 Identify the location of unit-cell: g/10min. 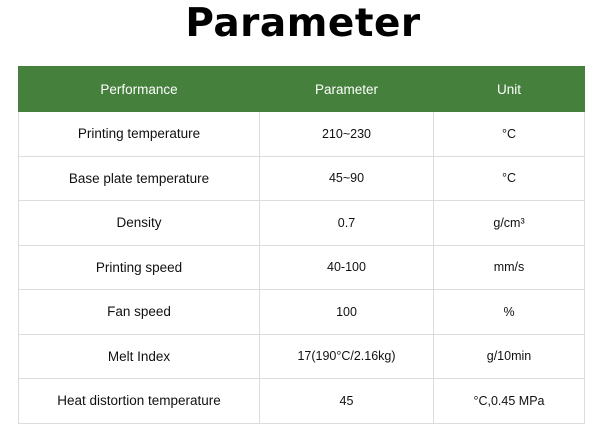
(509, 356).